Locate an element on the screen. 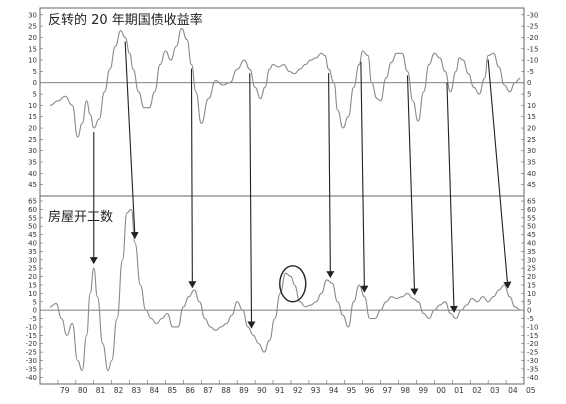 Image resolution: width=566 pixels, height=404 pixels. y-tick-label-left: 0 is located at coordinates (35, 83).